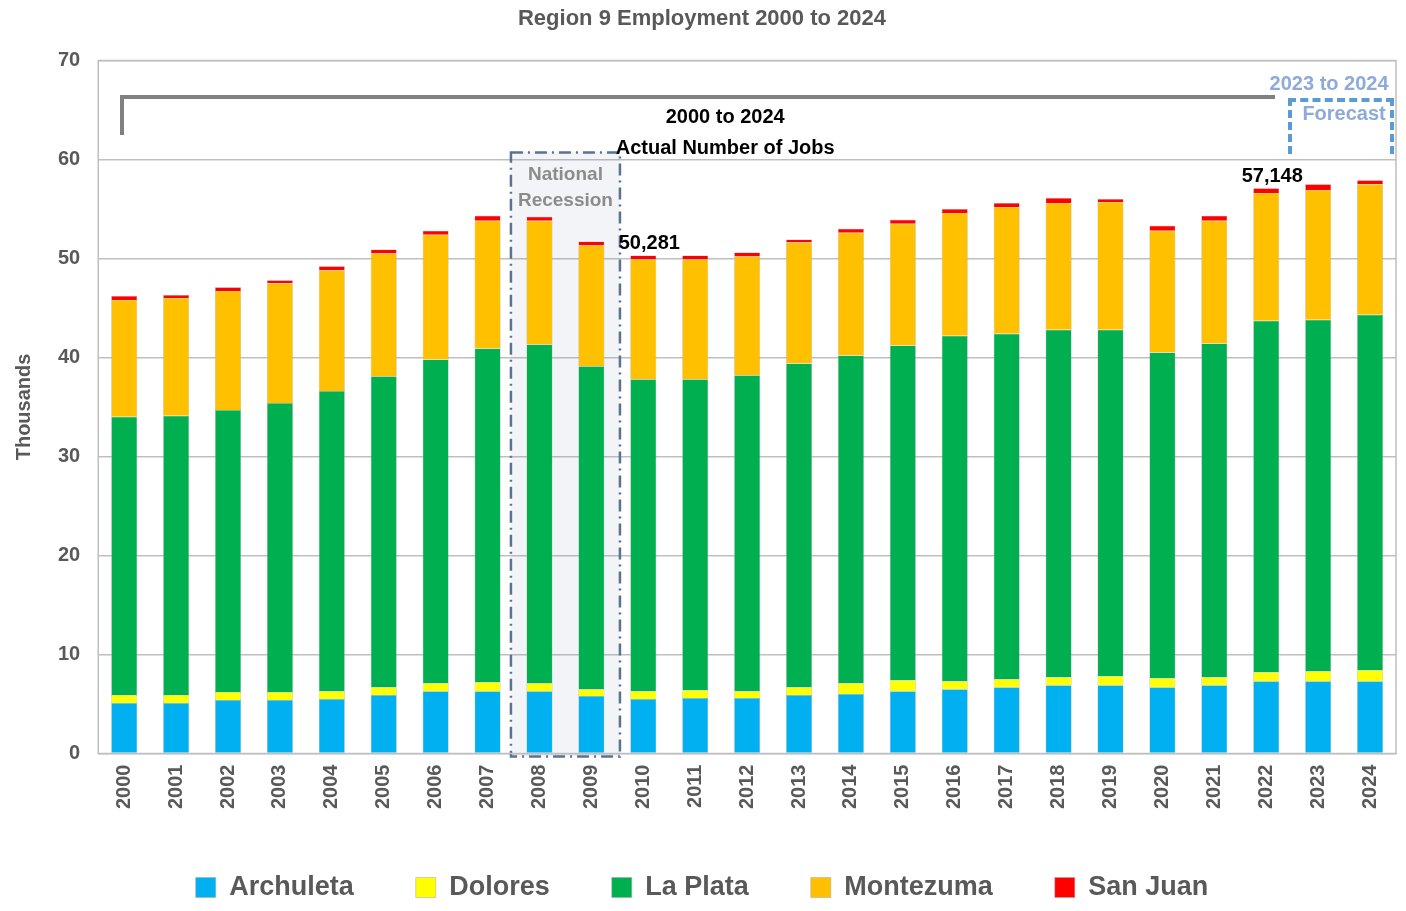  What do you see at coordinates (565, 186) in the screenshot?
I see `band-label: National Recession` at bounding box center [565, 186].